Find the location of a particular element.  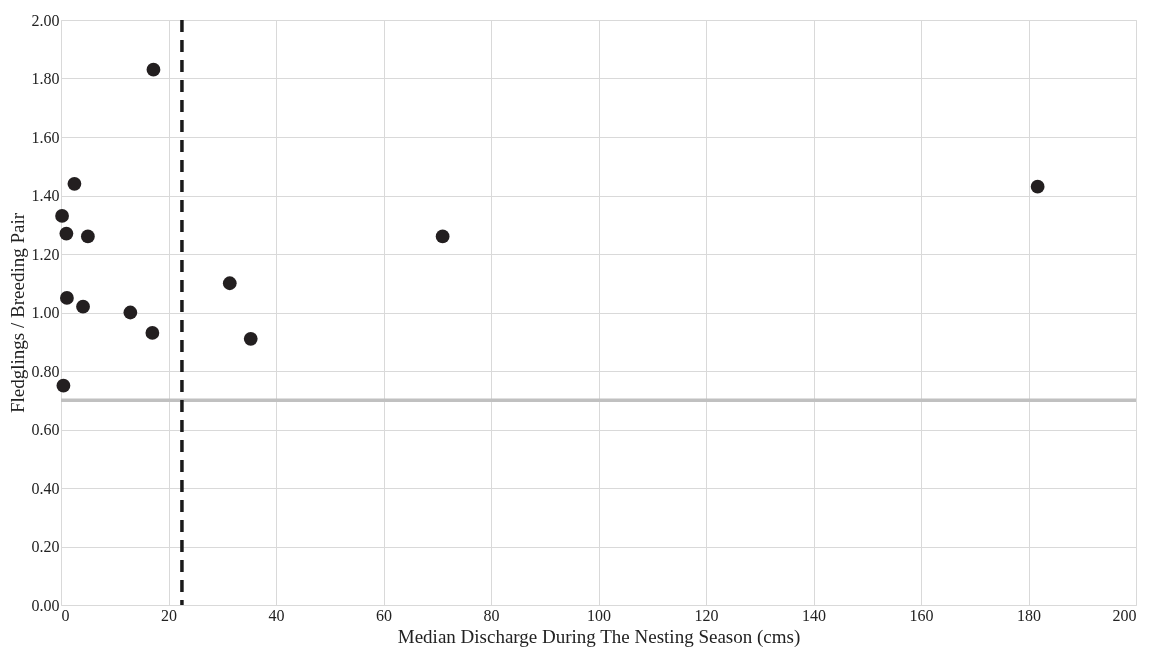

x-tick-label: 20 is located at coordinates (169, 615).